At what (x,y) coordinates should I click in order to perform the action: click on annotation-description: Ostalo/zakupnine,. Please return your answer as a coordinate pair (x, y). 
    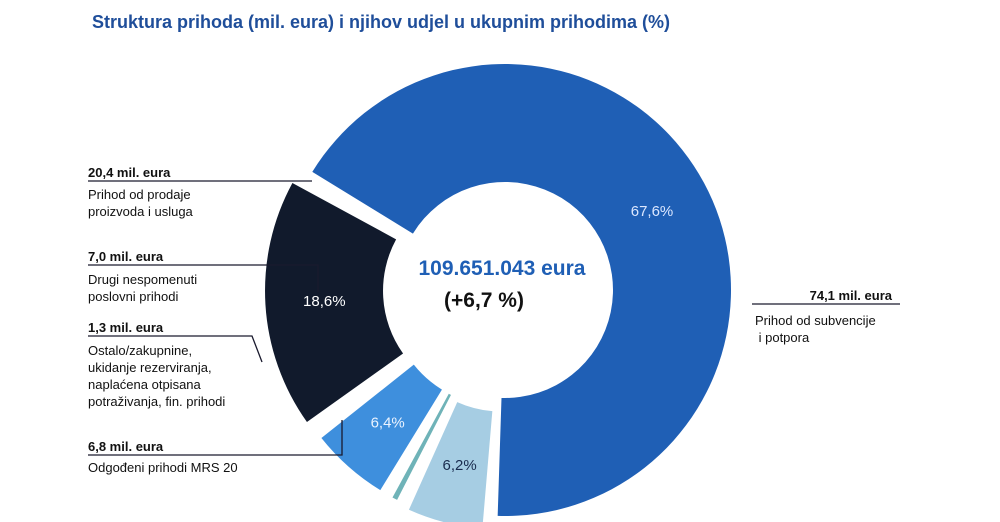
    Looking at the image, I should click on (140, 350).